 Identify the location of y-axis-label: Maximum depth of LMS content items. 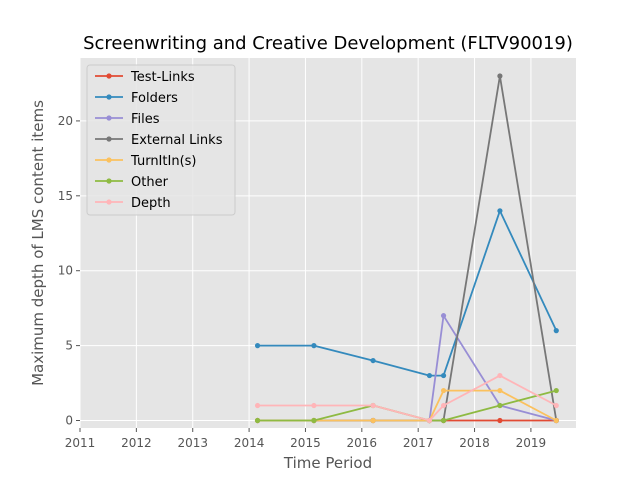
(38, 243).